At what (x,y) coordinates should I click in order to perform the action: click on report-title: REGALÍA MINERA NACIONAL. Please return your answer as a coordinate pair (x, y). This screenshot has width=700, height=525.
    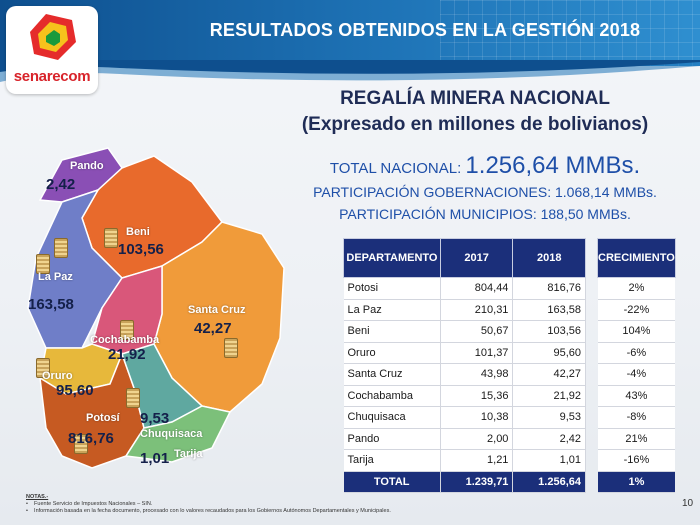
    Looking at the image, I should click on (475, 98).